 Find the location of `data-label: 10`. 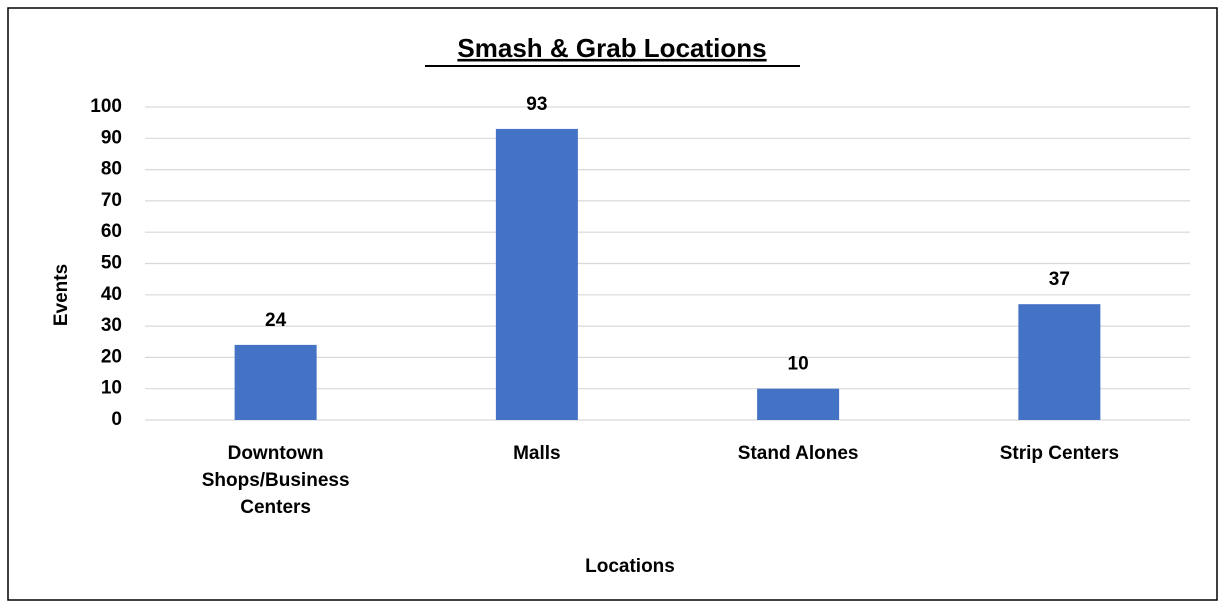

data-label: 10 is located at coordinates (798, 364).